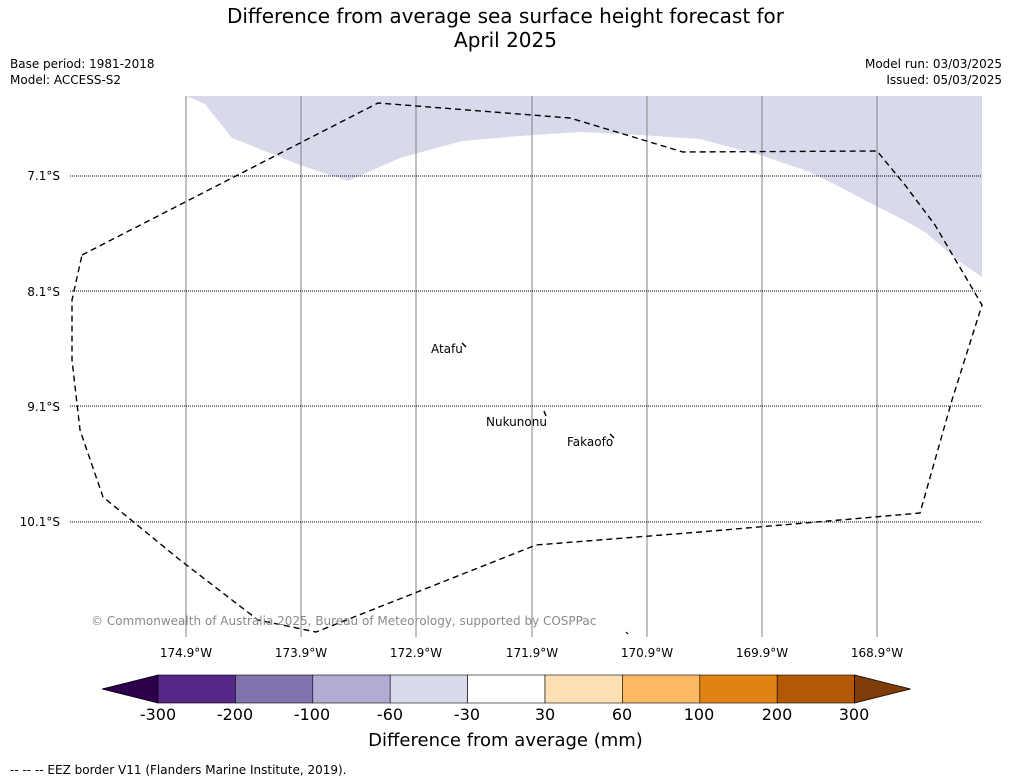 The width and height of the screenshot is (1011, 781). What do you see at coordinates (312, 714) in the screenshot?
I see `colorbar-tick-label: -100` at bounding box center [312, 714].